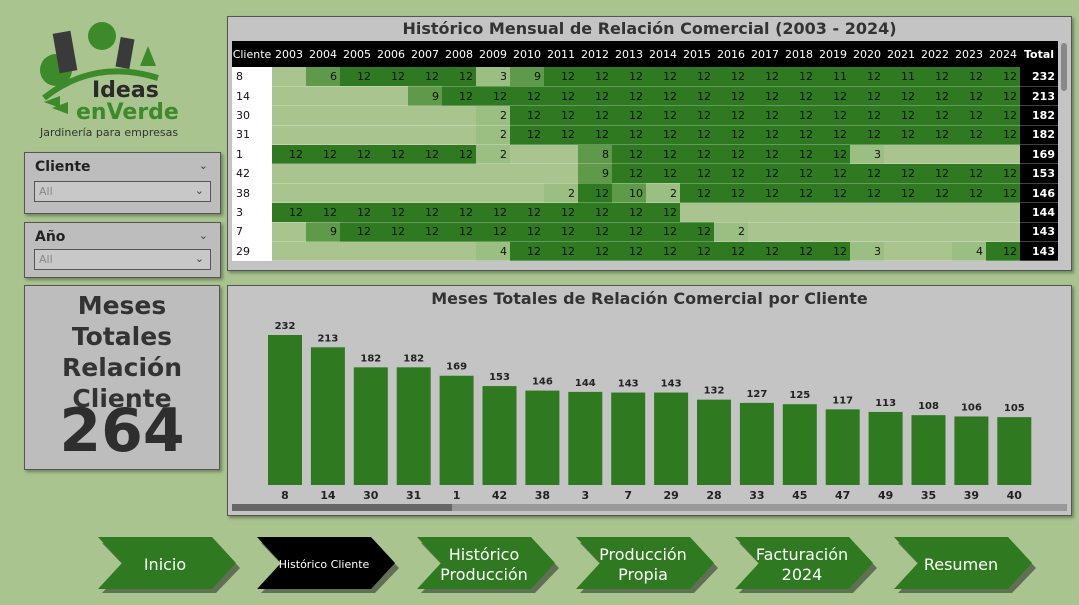 The width and height of the screenshot is (1079, 605). I want to click on slicer-ano: Año ⌄ All ⌄, so click(122, 250).